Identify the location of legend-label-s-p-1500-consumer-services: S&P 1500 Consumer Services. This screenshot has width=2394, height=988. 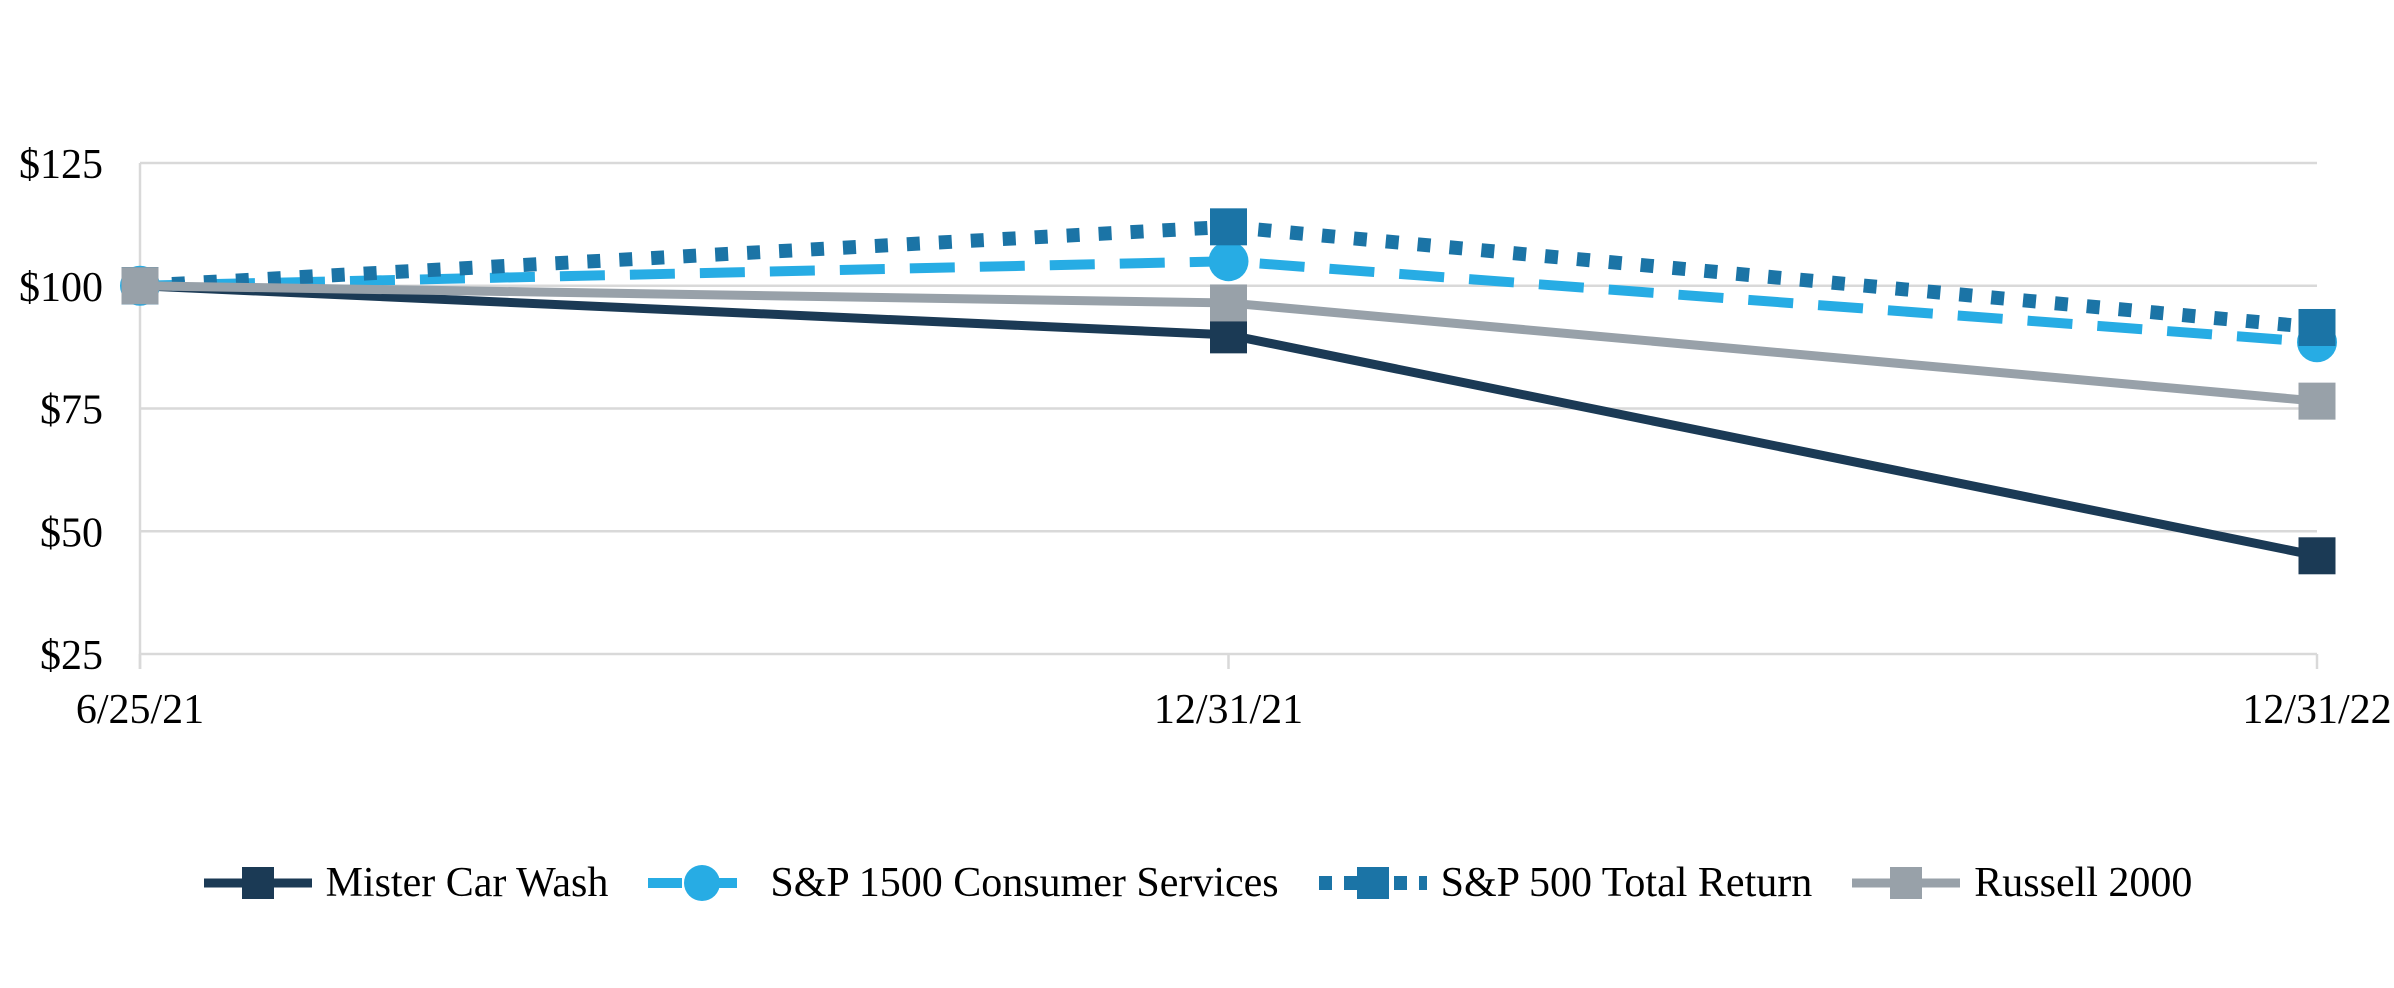
(1024, 883).